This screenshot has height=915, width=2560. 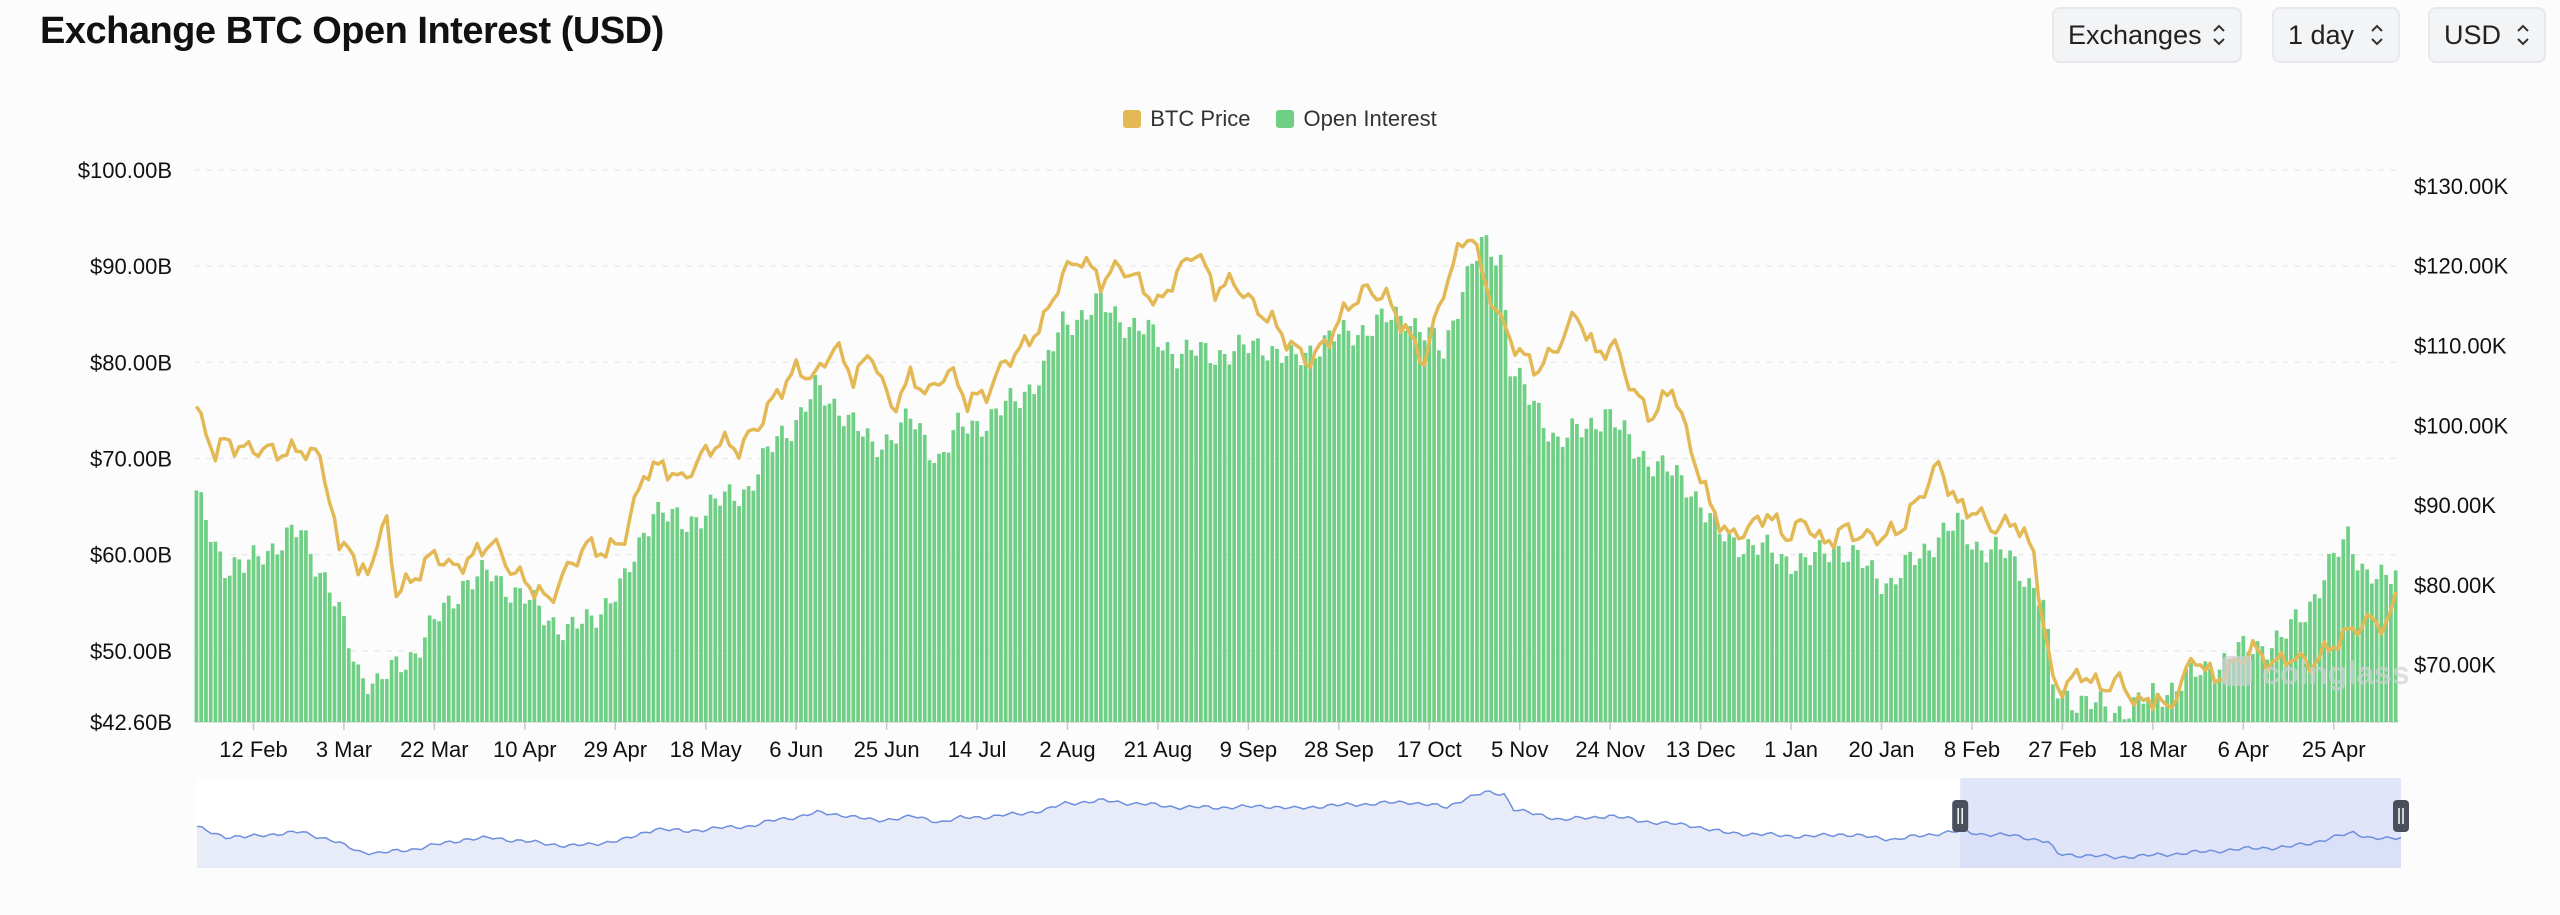 What do you see at coordinates (2336, 673) in the screenshot?
I see `watermark-text: coinglass` at bounding box center [2336, 673].